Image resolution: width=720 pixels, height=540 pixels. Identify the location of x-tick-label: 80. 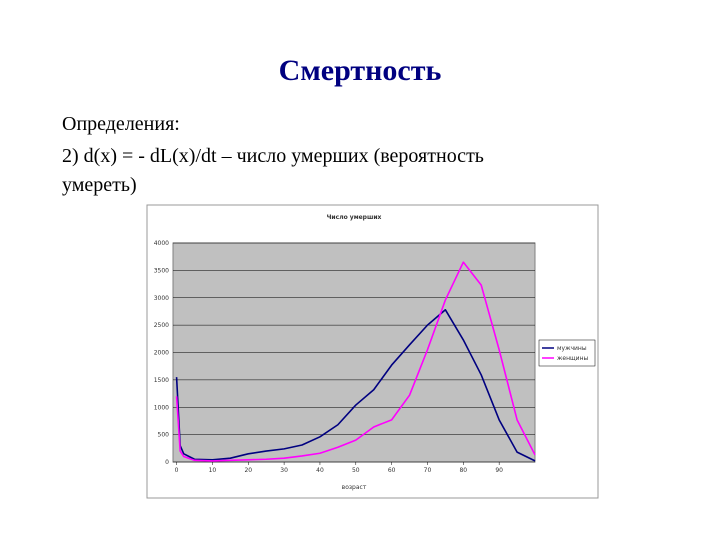
(463, 470).